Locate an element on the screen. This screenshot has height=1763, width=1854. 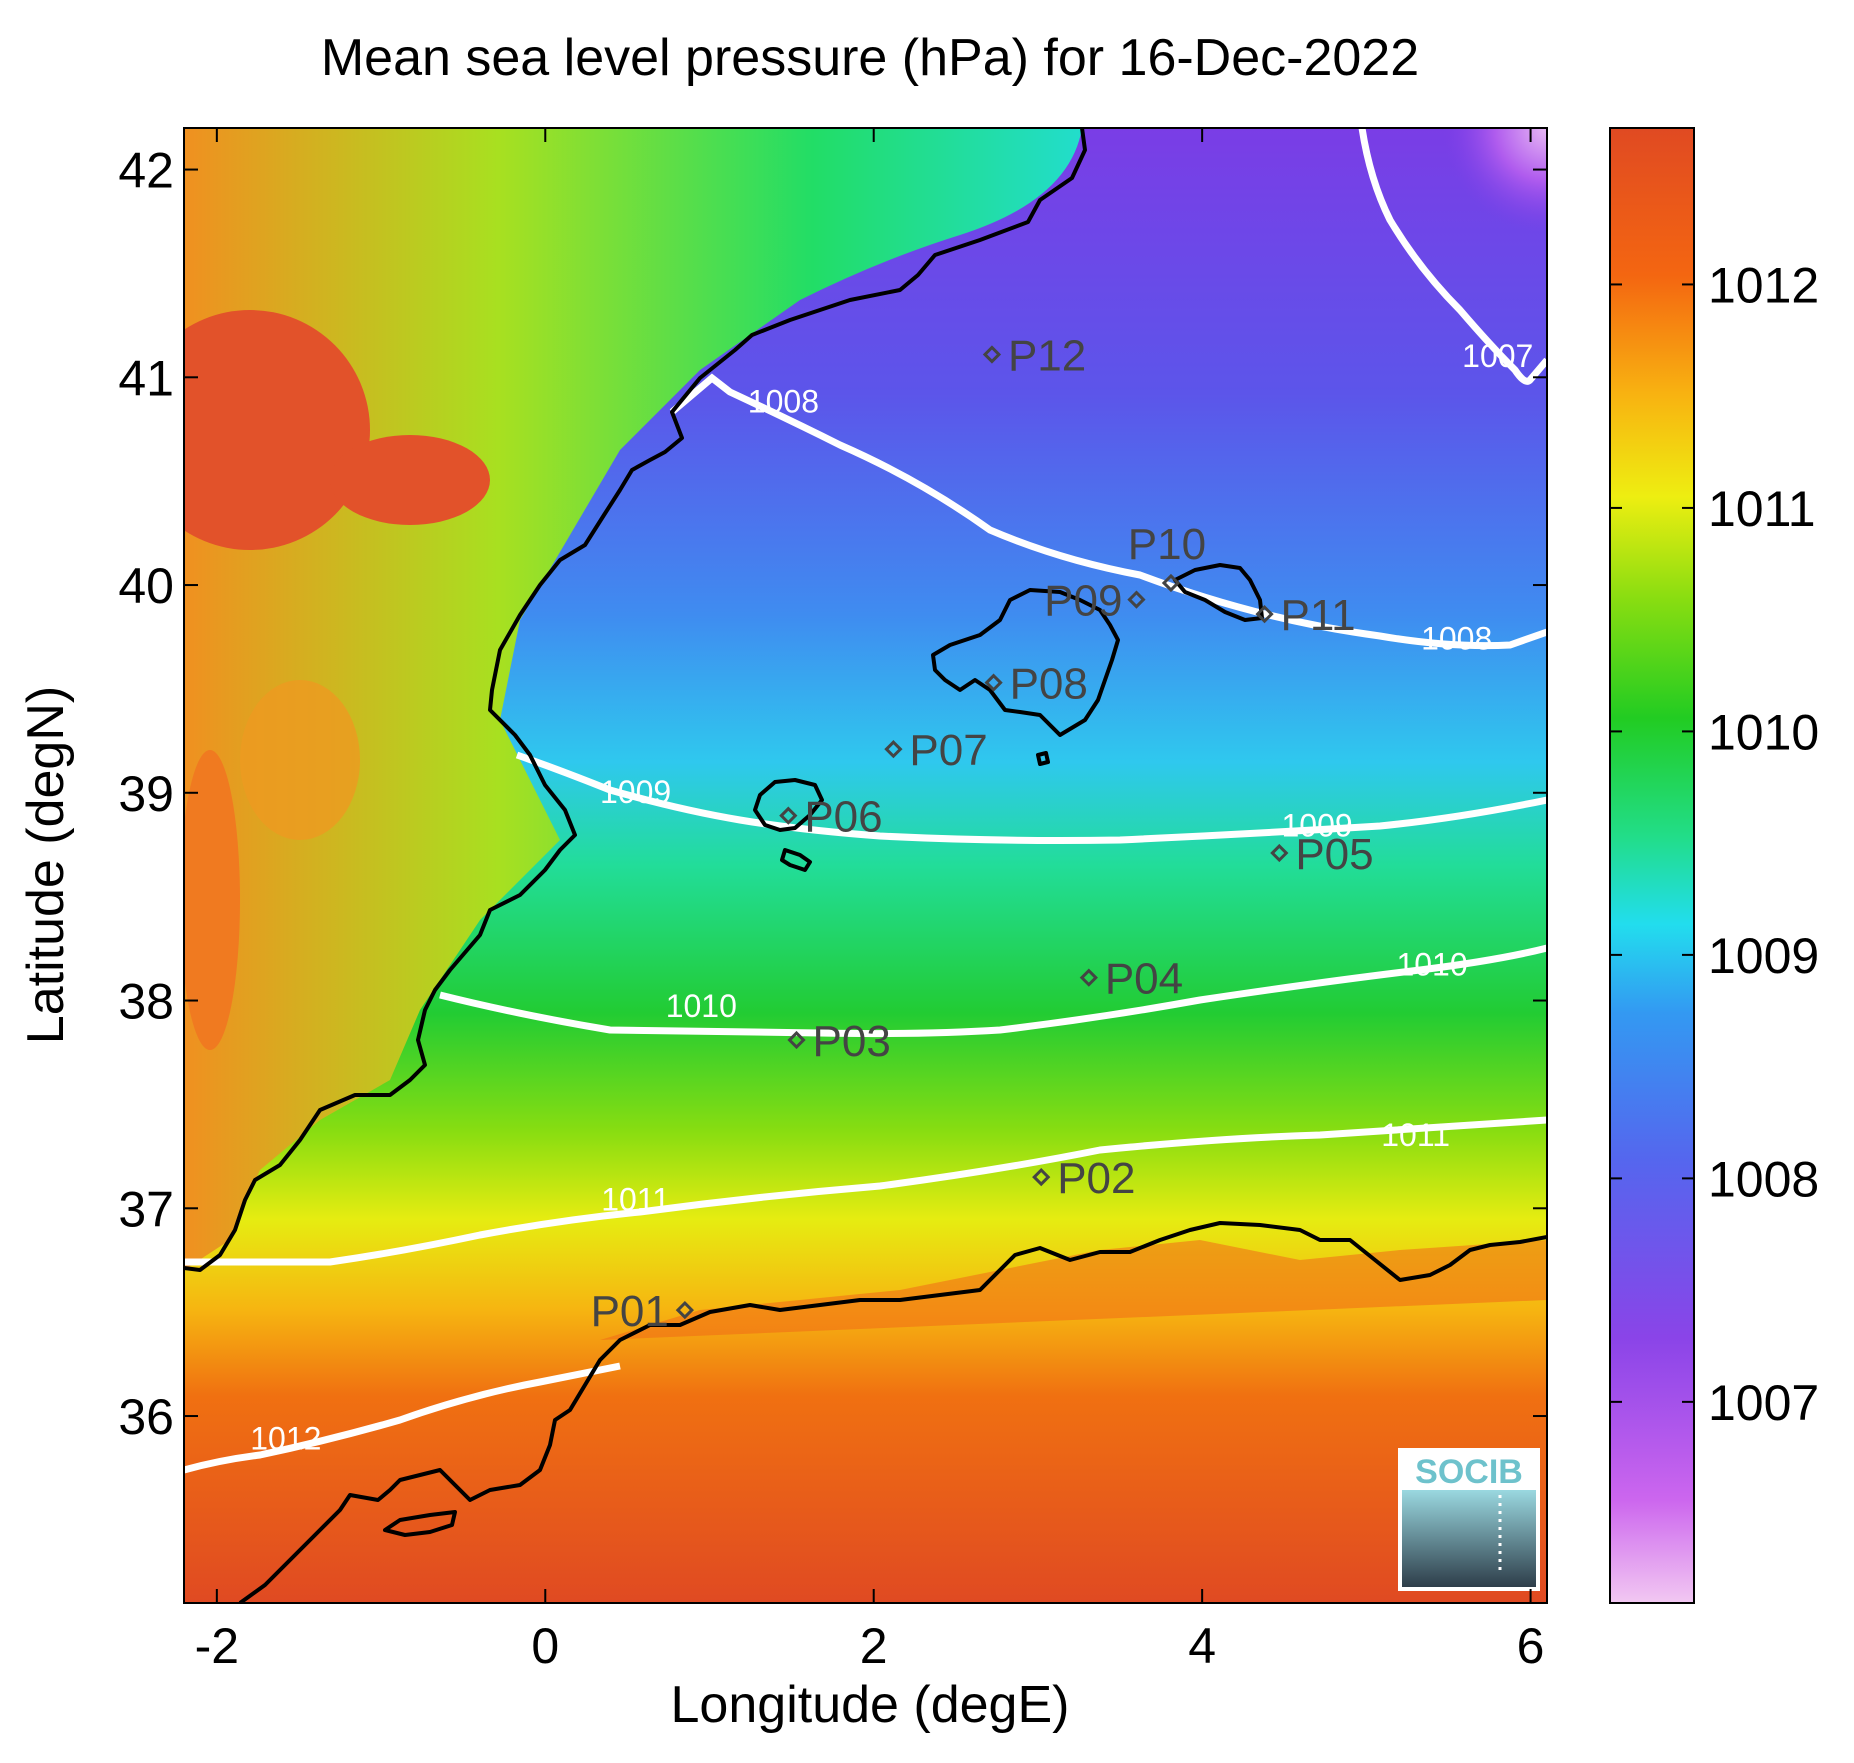
isobar-label: 1007 is located at coordinates (1497, 356).